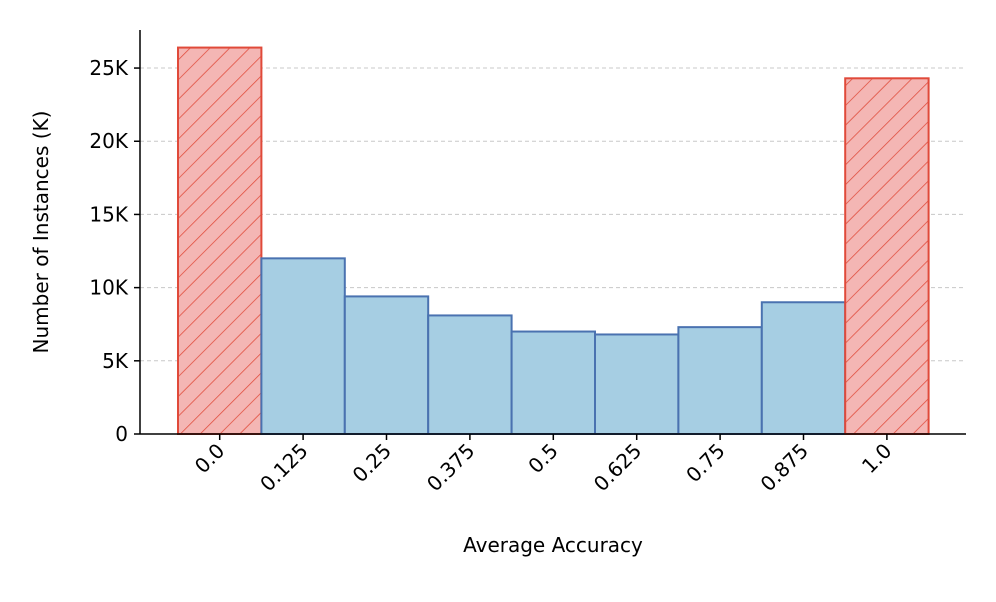 This screenshot has width=996, height=602. I want to click on y-tick-label: 20K, so click(108, 141).